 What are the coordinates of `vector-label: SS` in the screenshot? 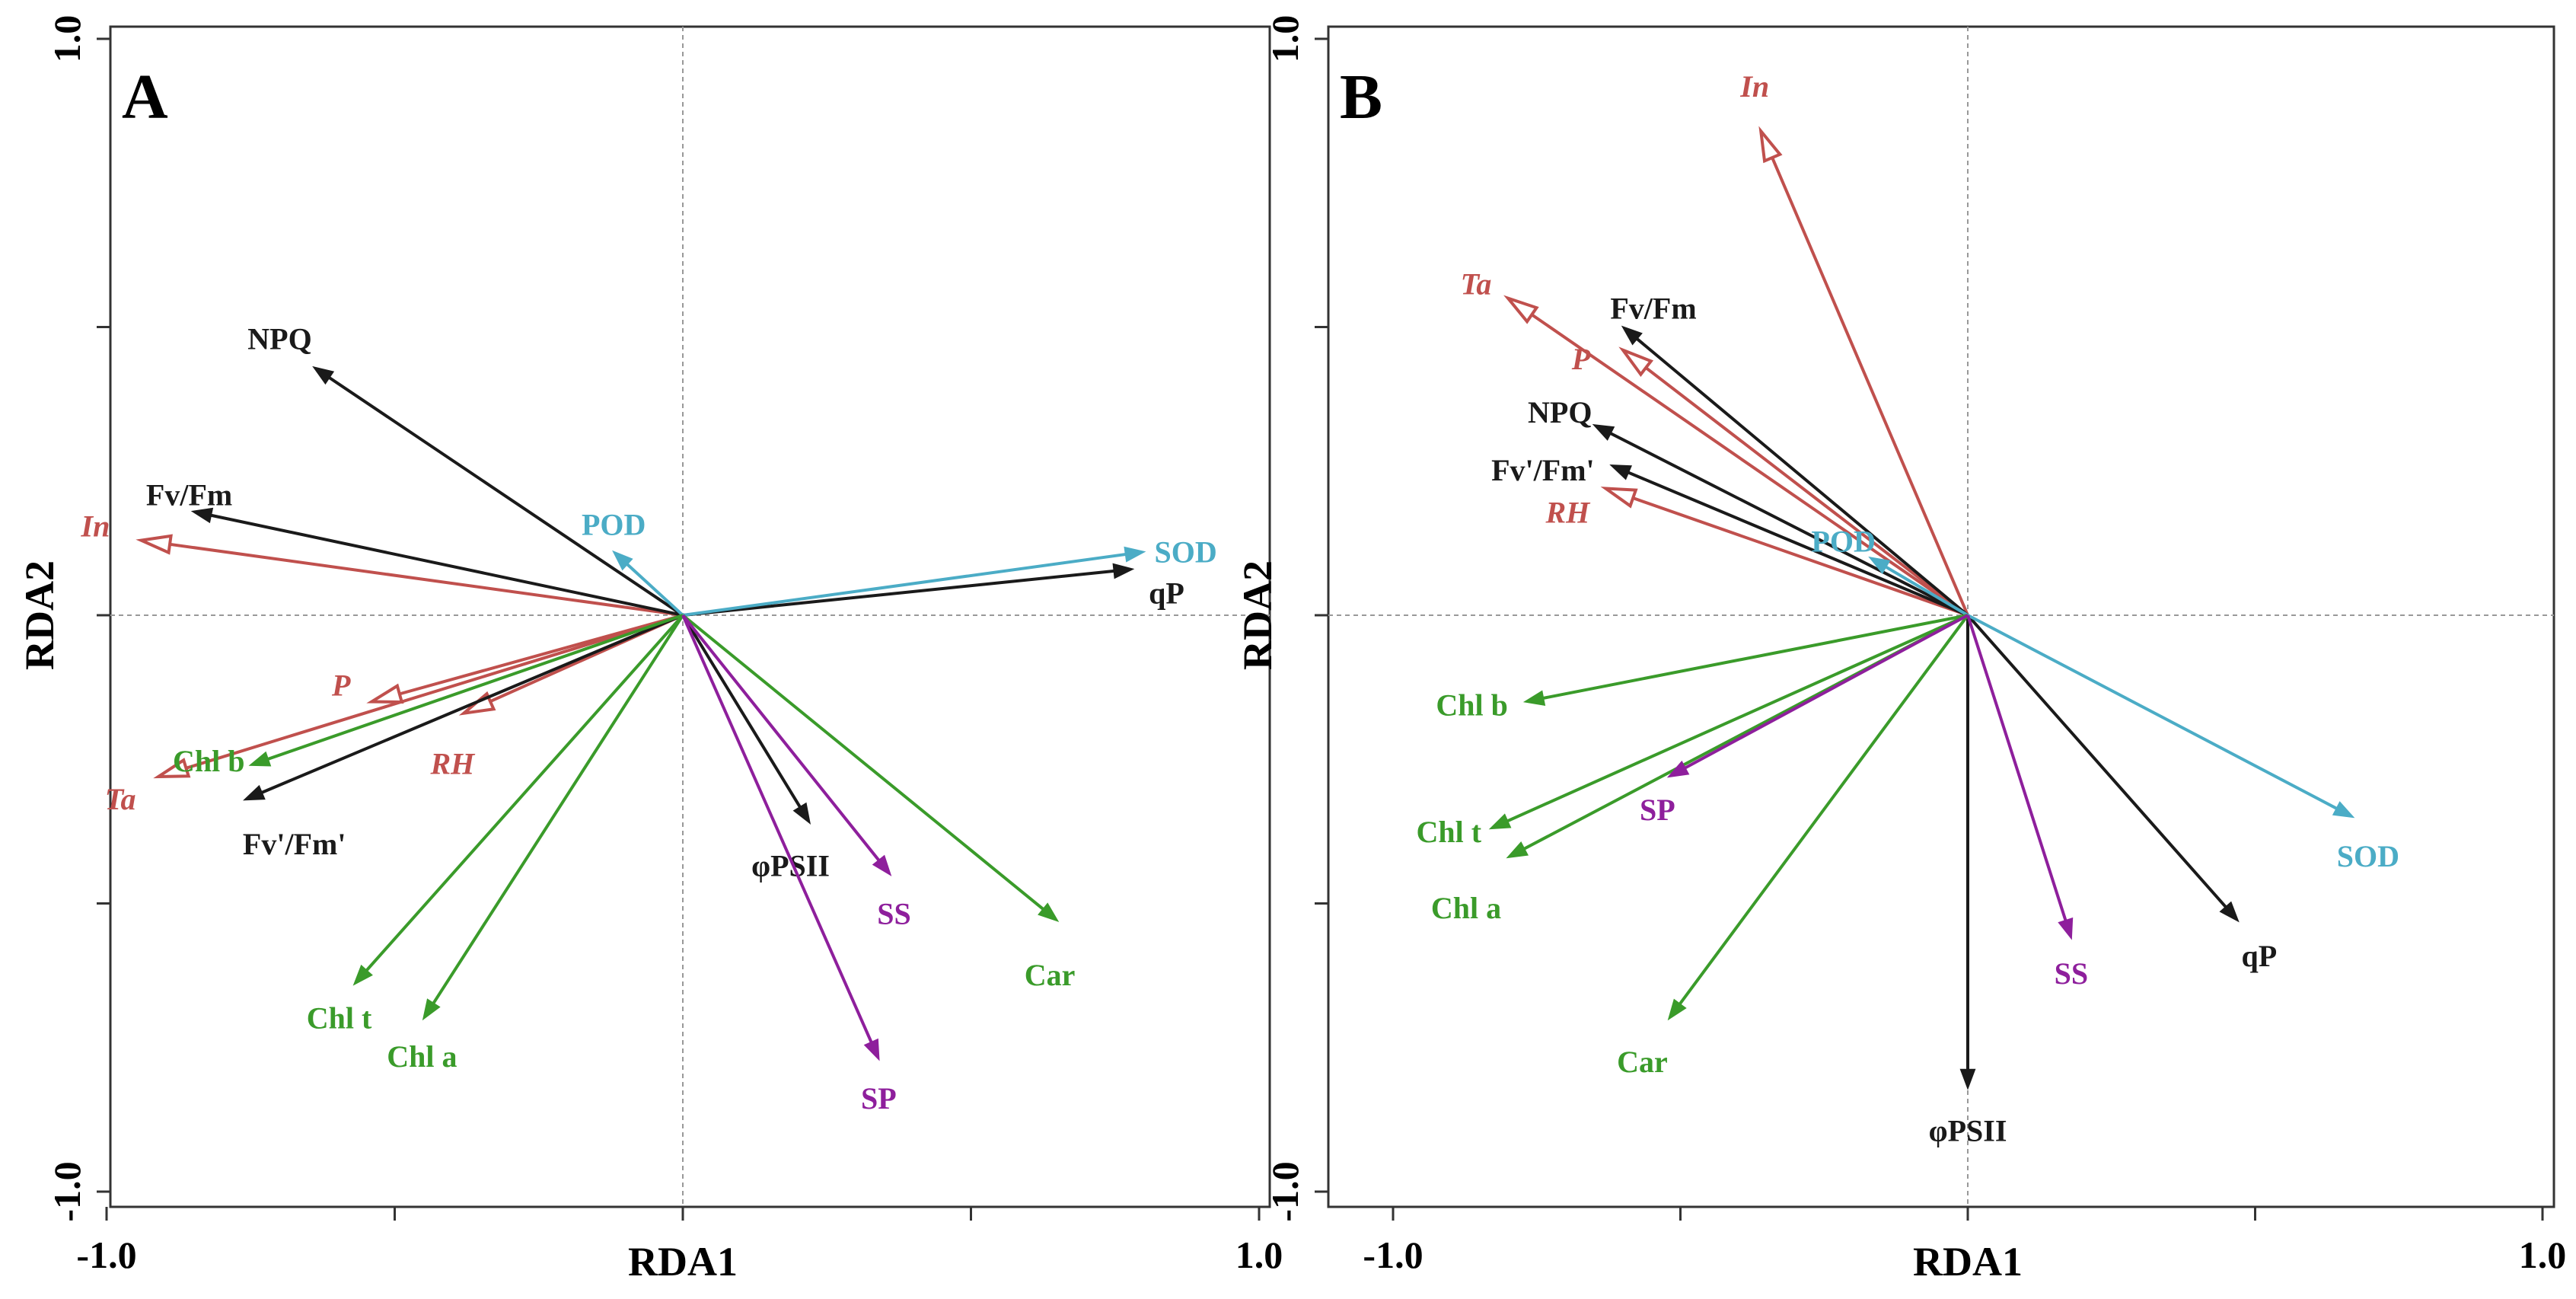 It's located at (2072, 973).